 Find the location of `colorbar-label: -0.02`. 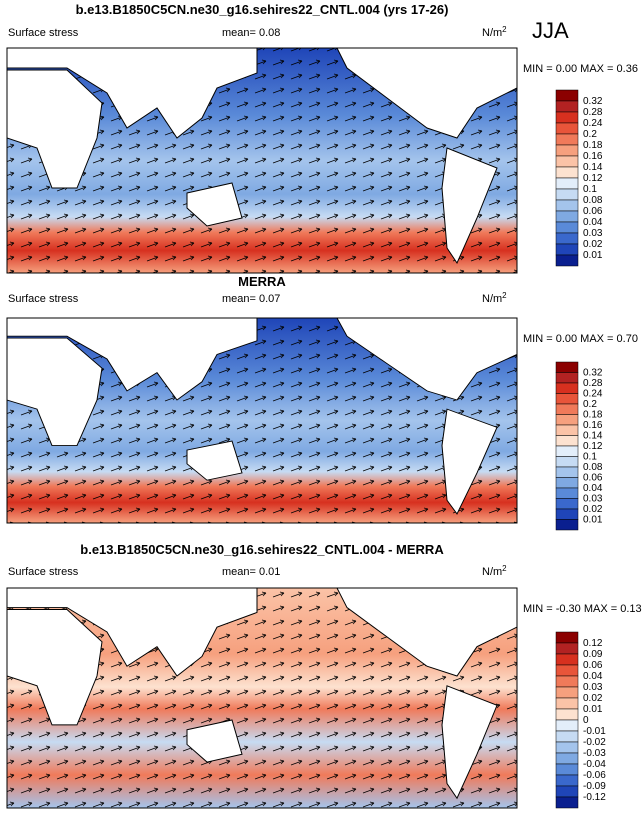

colorbar-label: -0.02 is located at coordinates (594, 742).